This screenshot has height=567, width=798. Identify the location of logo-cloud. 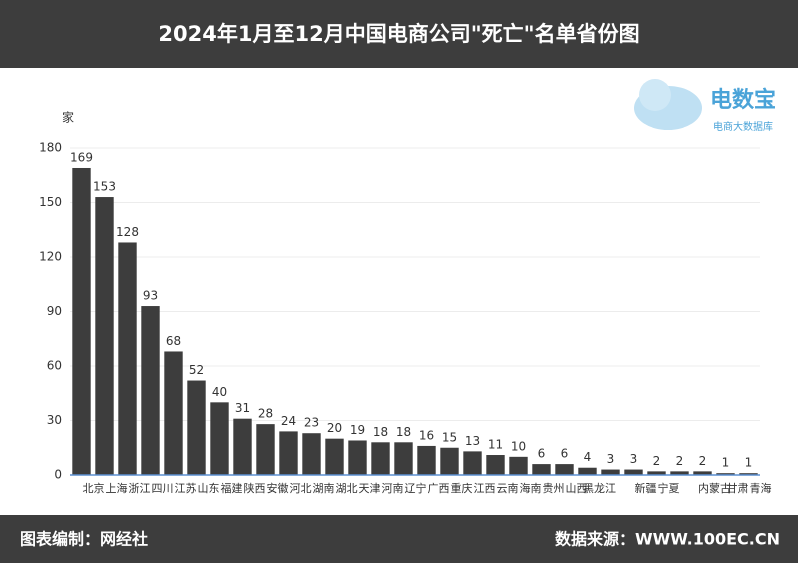
(655, 95).